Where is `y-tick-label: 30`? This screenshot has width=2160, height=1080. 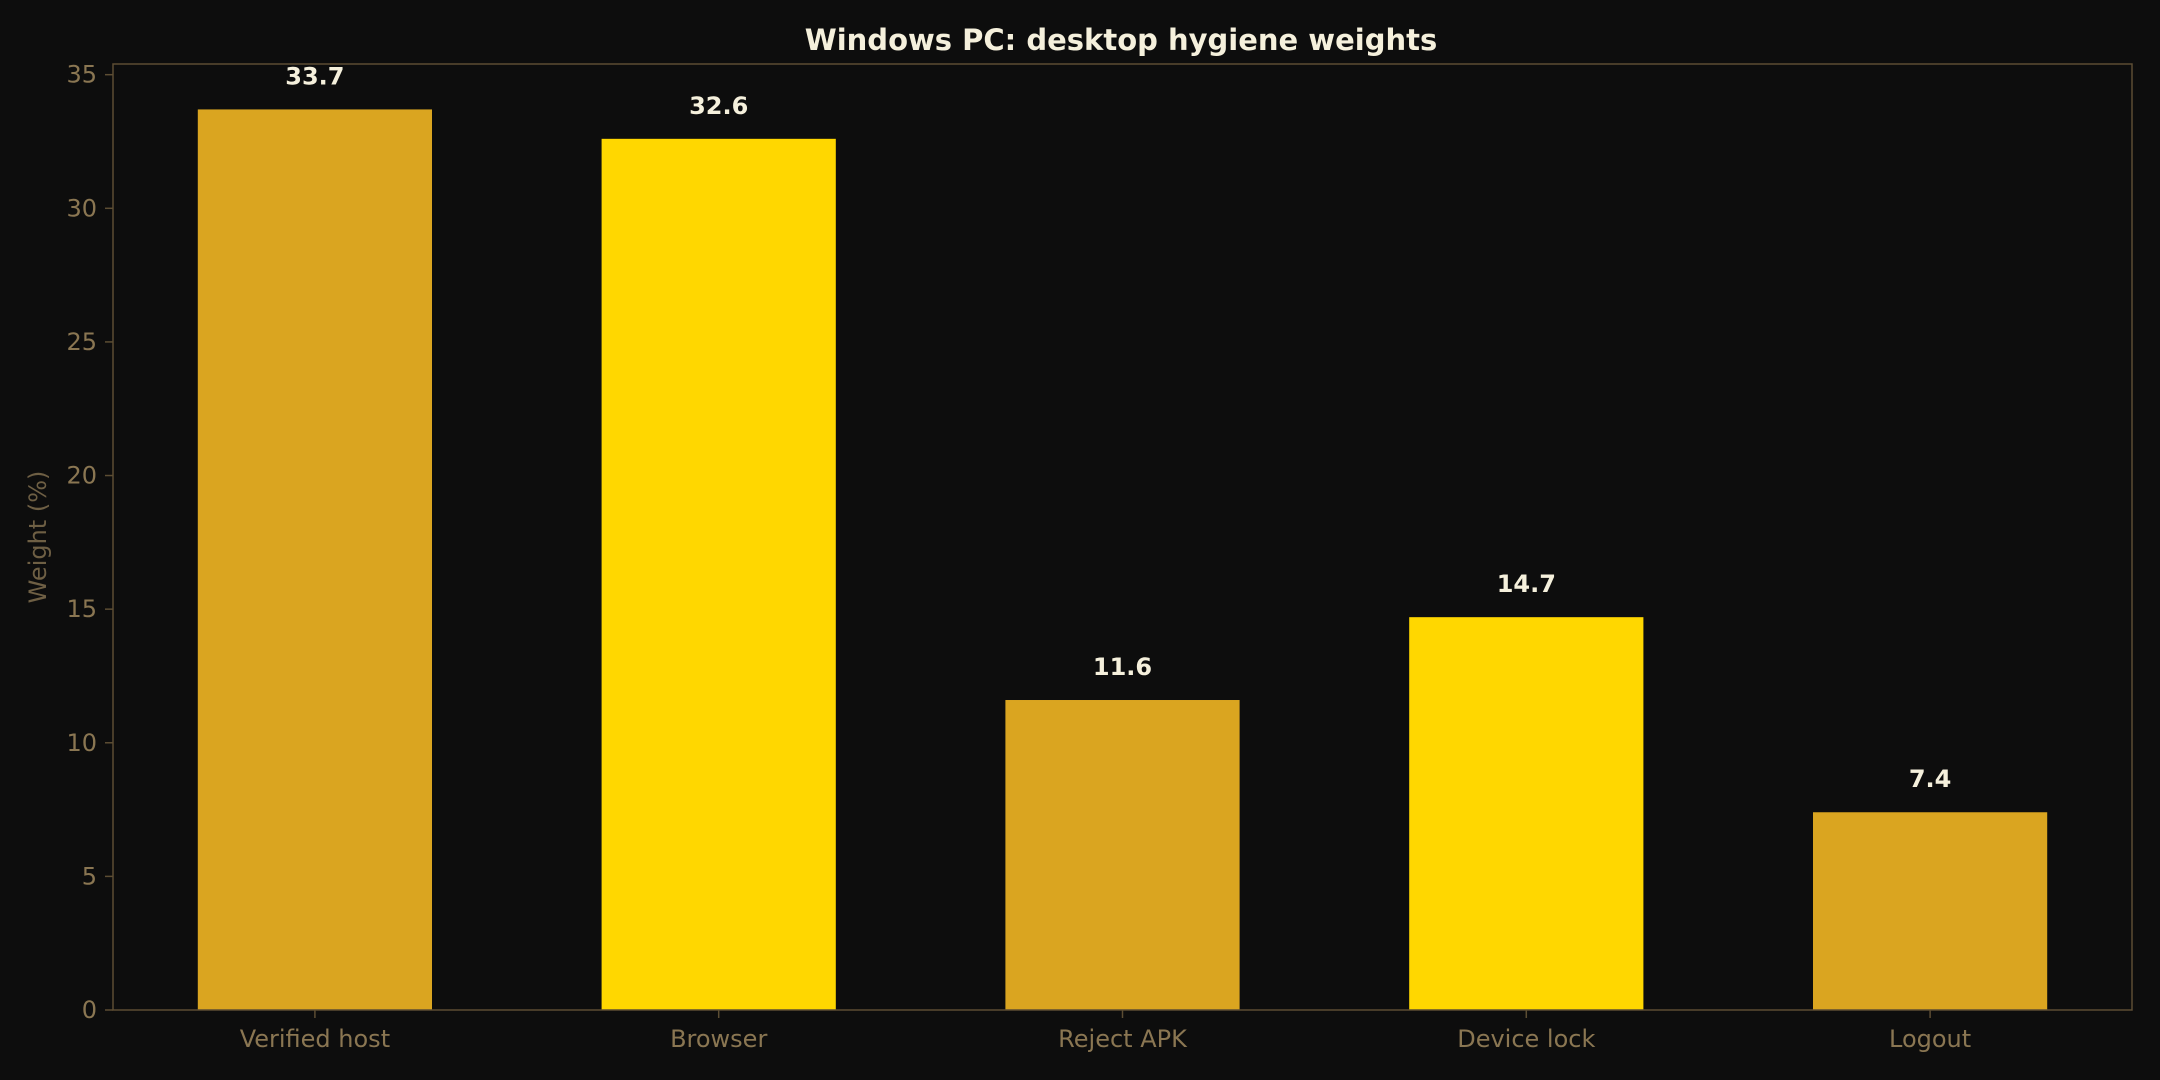
y-tick-label: 30 is located at coordinates (81, 208).